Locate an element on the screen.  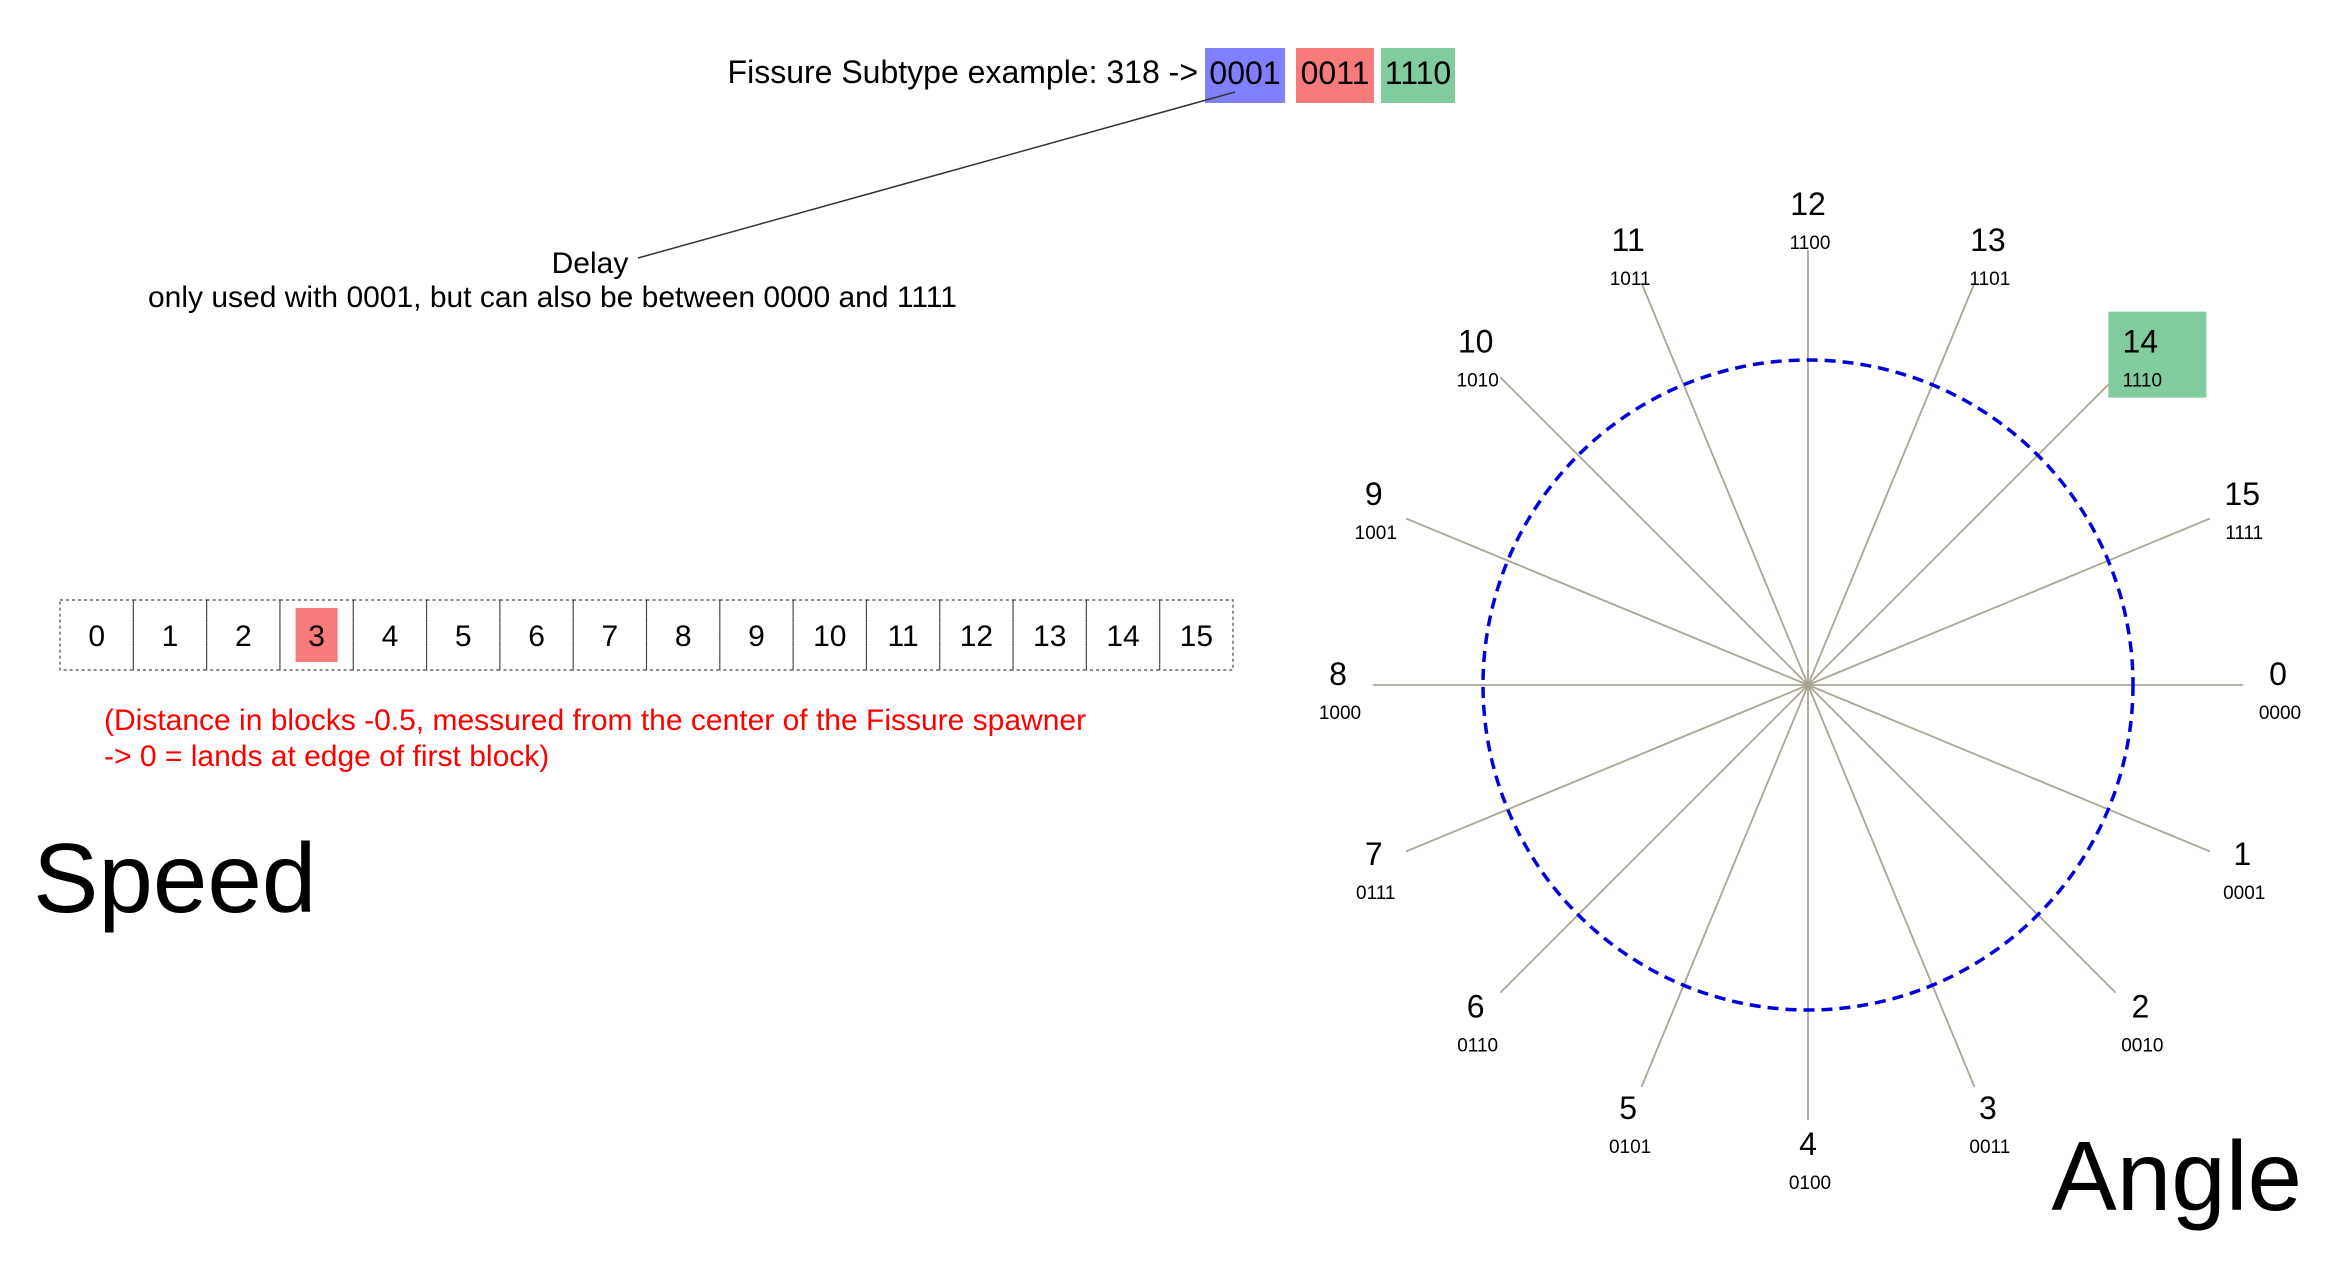
speed-cell: 15 is located at coordinates (1196, 635).